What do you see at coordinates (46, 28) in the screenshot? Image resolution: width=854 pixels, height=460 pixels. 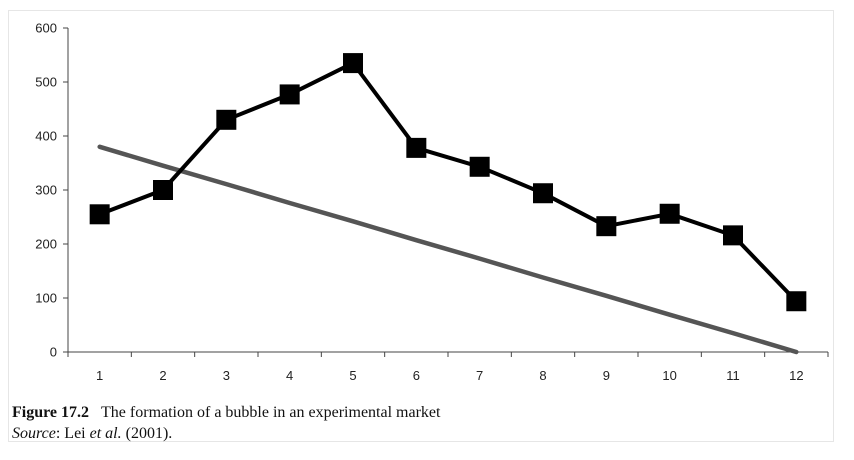 I see `y-tick-label: 600` at bounding box center [46, 28].